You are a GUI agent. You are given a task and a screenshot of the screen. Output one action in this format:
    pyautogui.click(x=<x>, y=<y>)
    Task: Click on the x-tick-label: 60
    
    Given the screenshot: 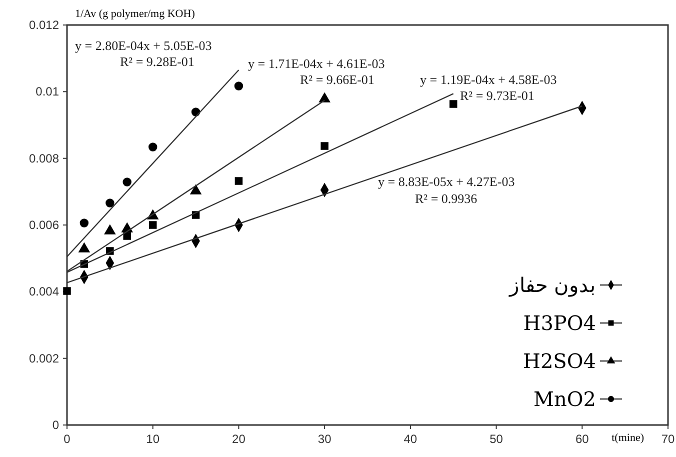 What is the action you would take?
    pyautogui.click(x=582, y=439)
    